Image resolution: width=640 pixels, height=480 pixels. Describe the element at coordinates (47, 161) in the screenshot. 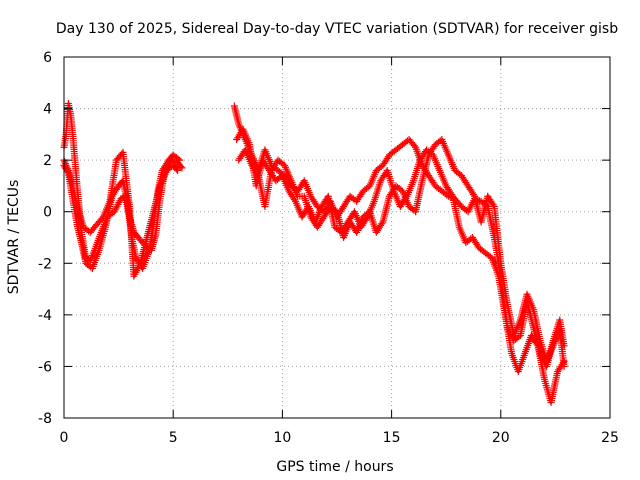

I see `y-tick-label: 2` at that location.